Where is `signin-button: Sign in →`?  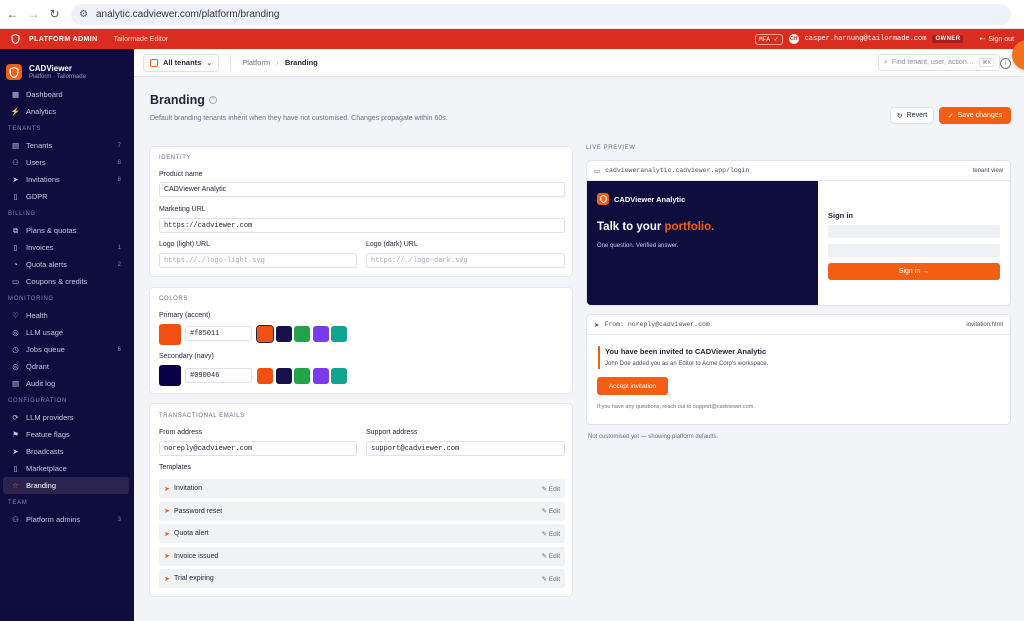
signin-button: Sign in → is located at coordinates (914, 271).